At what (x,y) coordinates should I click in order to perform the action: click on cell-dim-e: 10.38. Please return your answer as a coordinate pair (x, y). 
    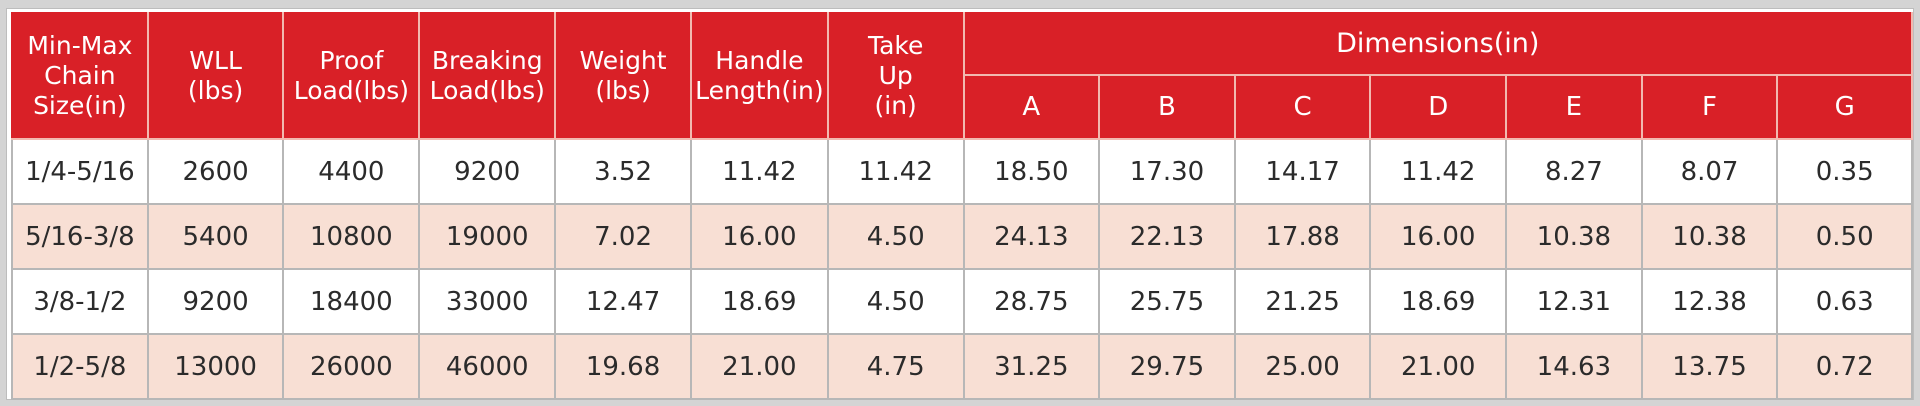
    Looking at the image, I should click on (1574, 236).